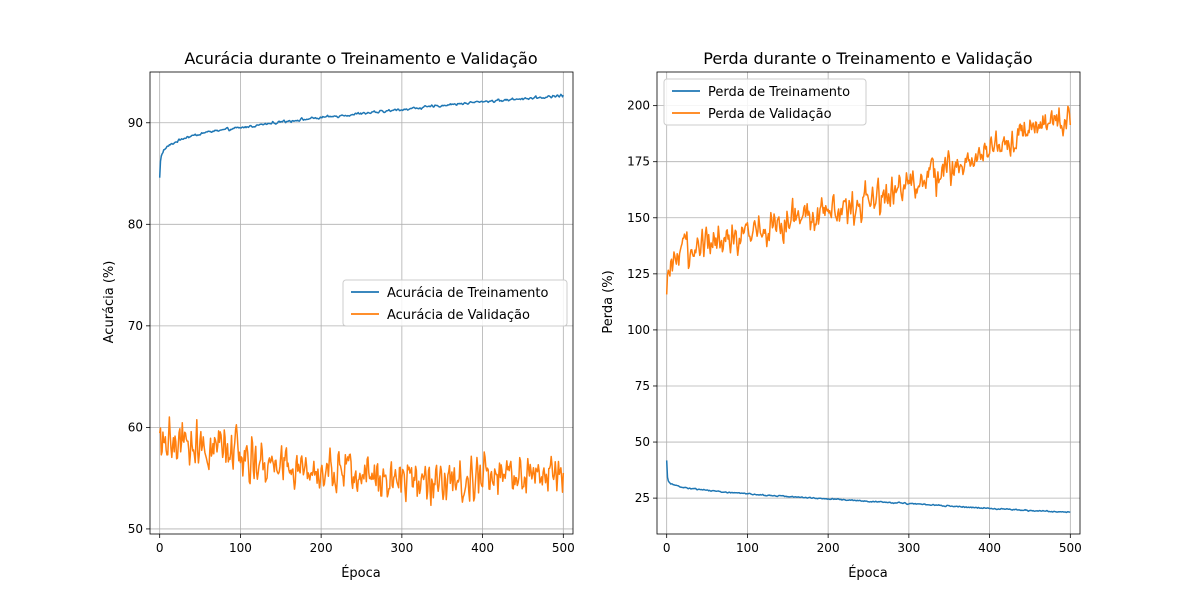  What do you see at coordinates (109, 302) in the screenshot?
I see `accuracy-y-axis-label: Acurácia (%)` at bounding box center [109, 302].